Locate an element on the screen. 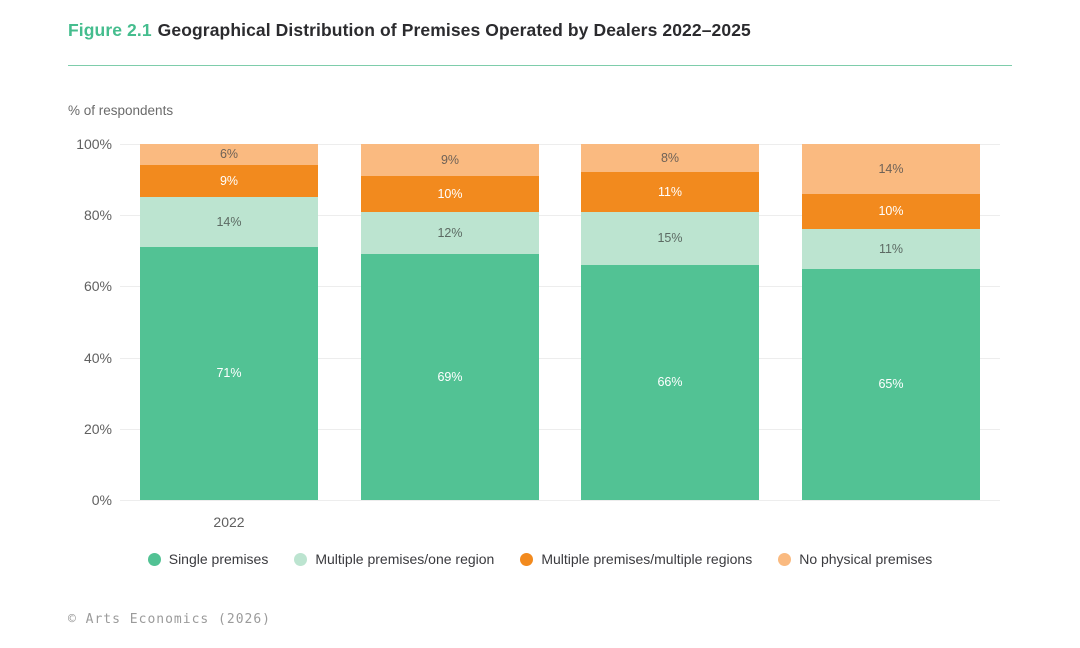 This screenshot has height=648, width=1080. legend-item: Multiple premises/multiple regions is located at coordinates (636, 559).